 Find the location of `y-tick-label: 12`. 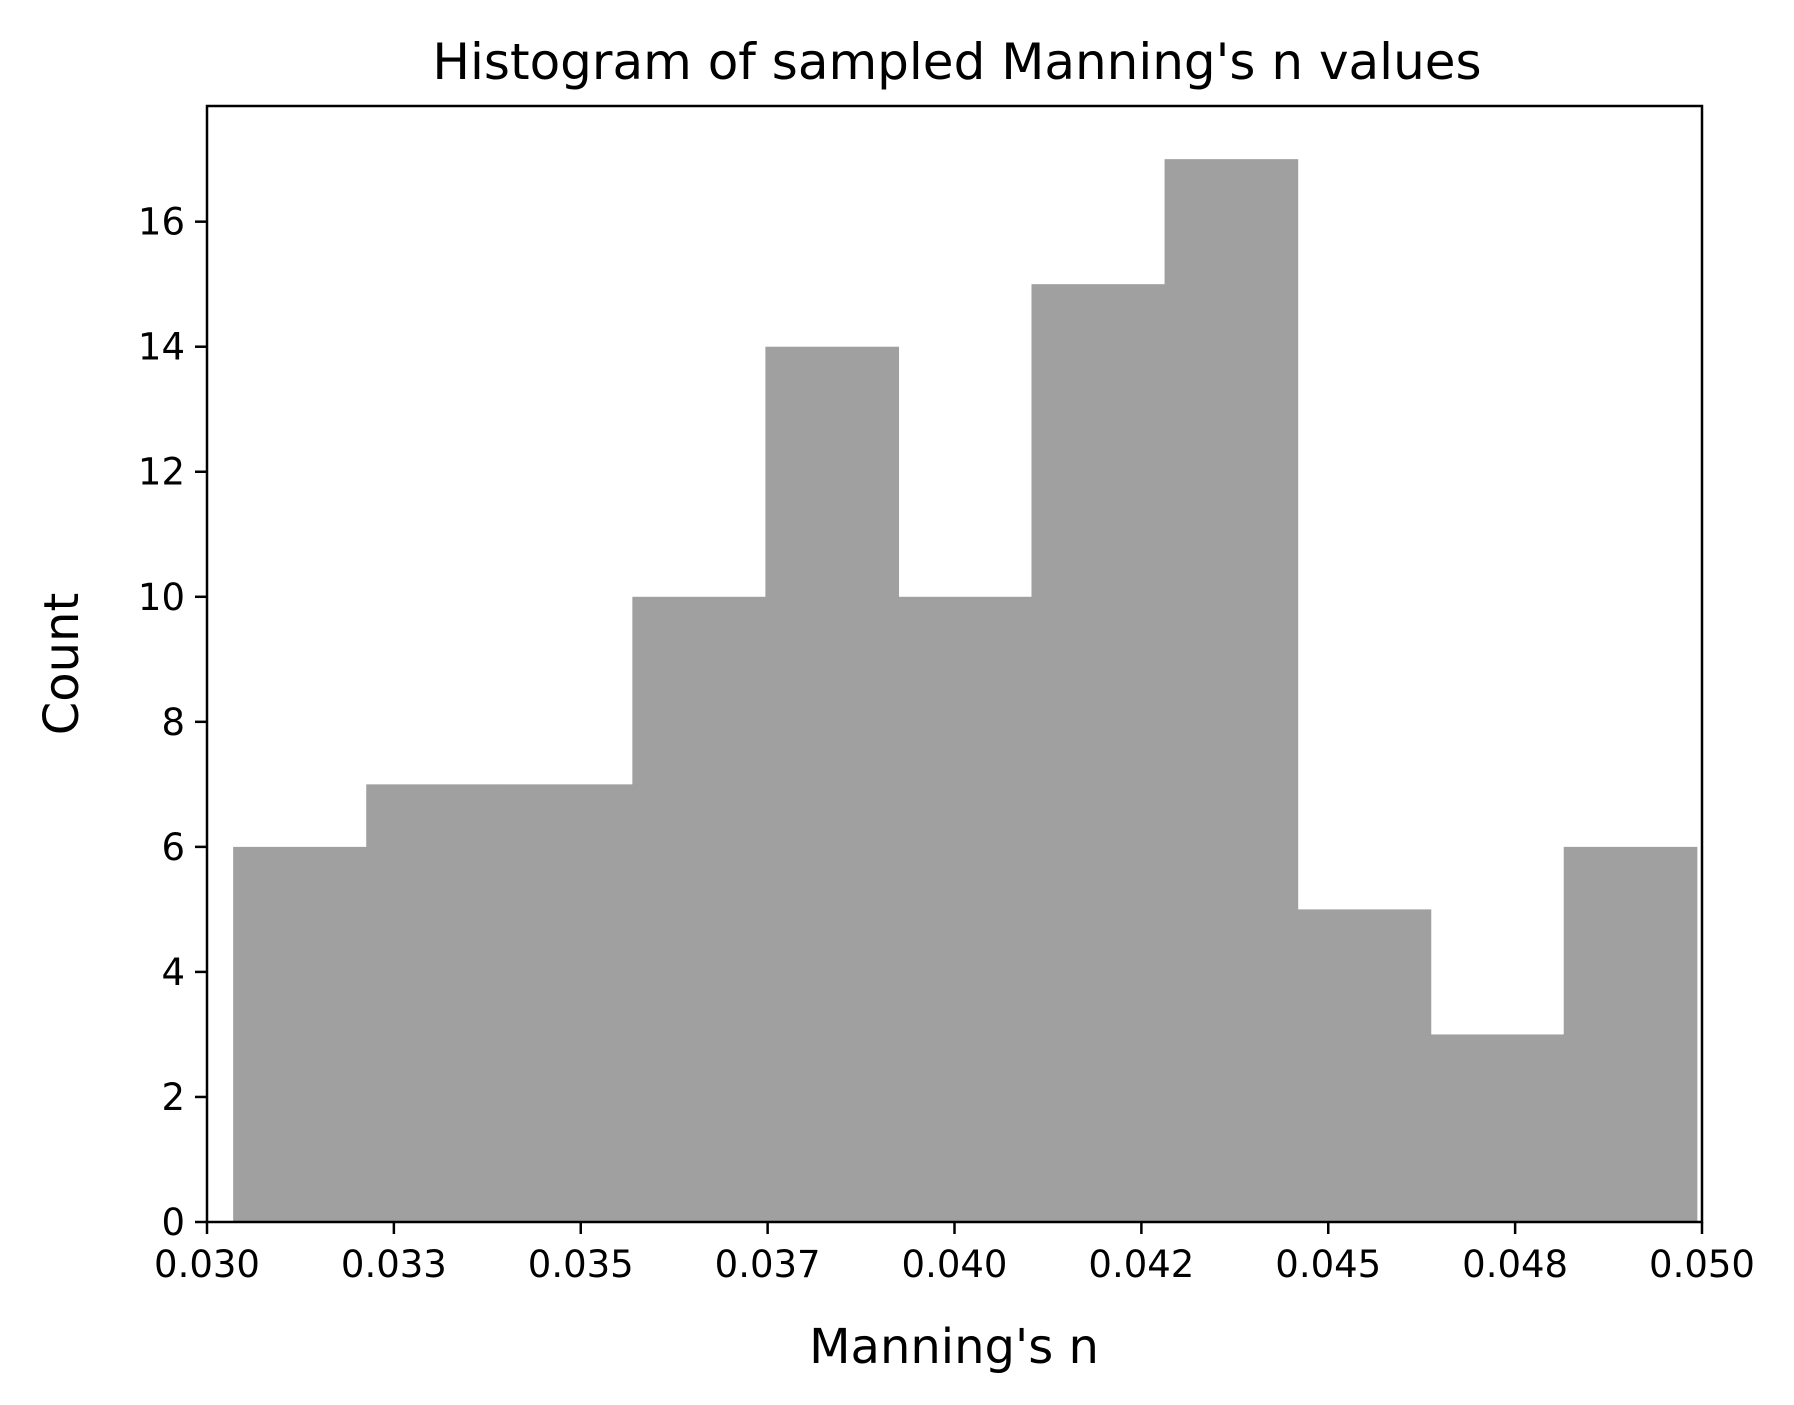

y-tick-label: 12 is located at coordinates (161, 472).